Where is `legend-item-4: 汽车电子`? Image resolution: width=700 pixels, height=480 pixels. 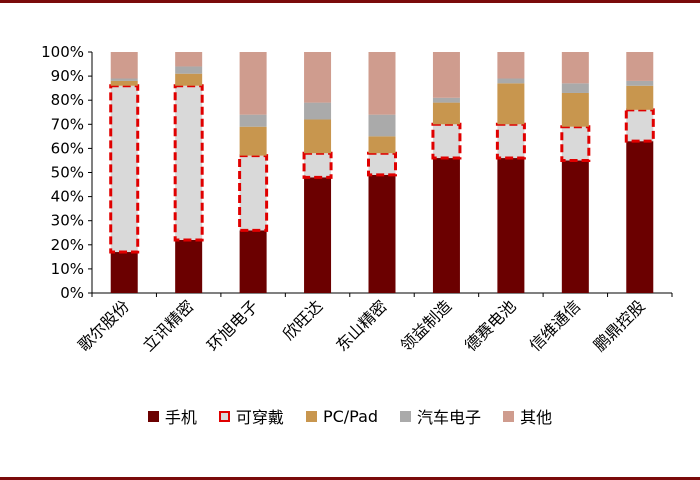 legend-item-4: 汽车电子 is located at coordinates (440, 416).